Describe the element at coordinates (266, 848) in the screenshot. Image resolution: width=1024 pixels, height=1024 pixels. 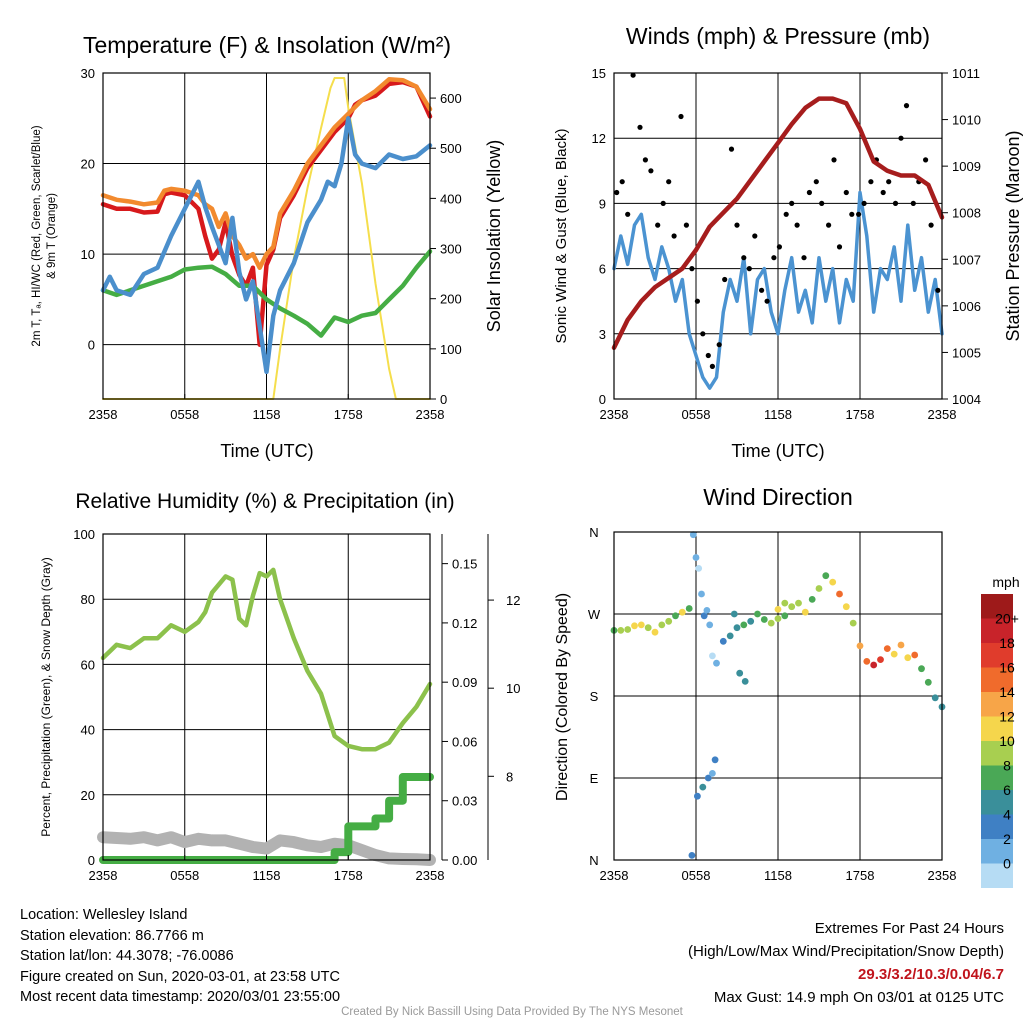
I see `snow-depth-line` at that location.